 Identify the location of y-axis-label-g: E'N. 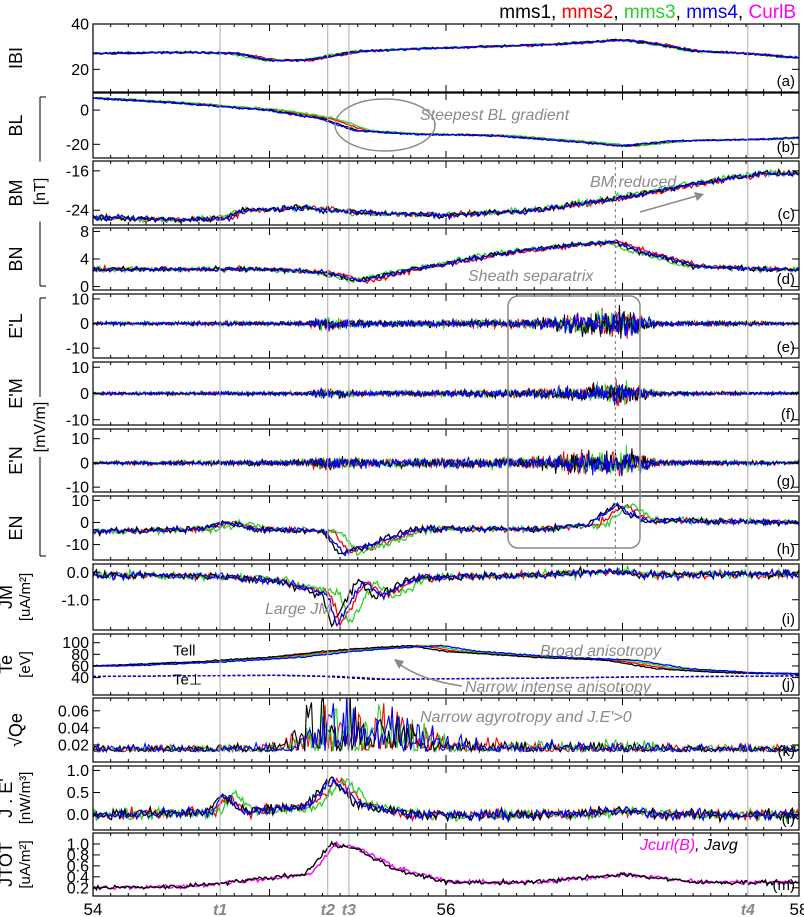
(16, 460).